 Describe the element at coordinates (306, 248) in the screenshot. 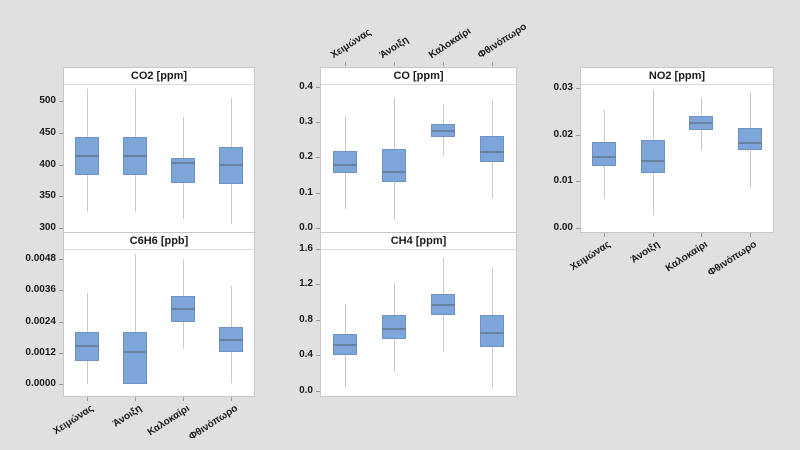

I see `y-tick-label: 1.6` at that location.